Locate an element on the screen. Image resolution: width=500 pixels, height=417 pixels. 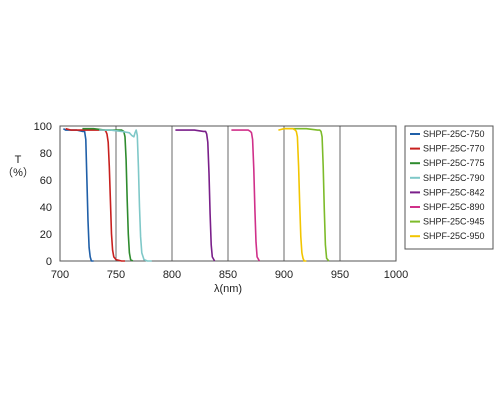
y-tick-labels: 0 20 40 60 80 100 is located at coordinates (43, 194).